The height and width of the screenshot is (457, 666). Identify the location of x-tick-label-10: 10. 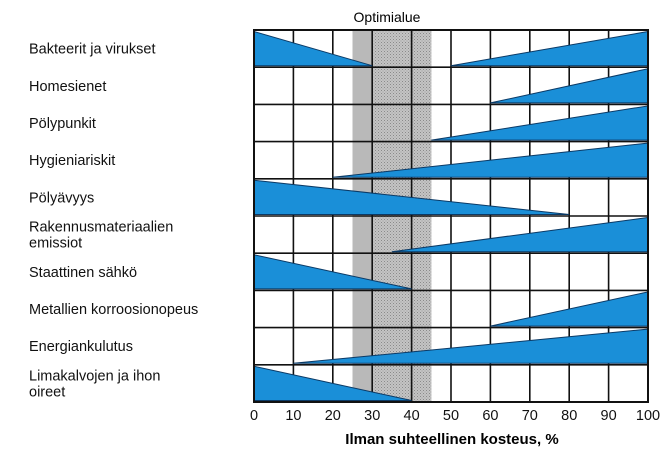
(293, 416).